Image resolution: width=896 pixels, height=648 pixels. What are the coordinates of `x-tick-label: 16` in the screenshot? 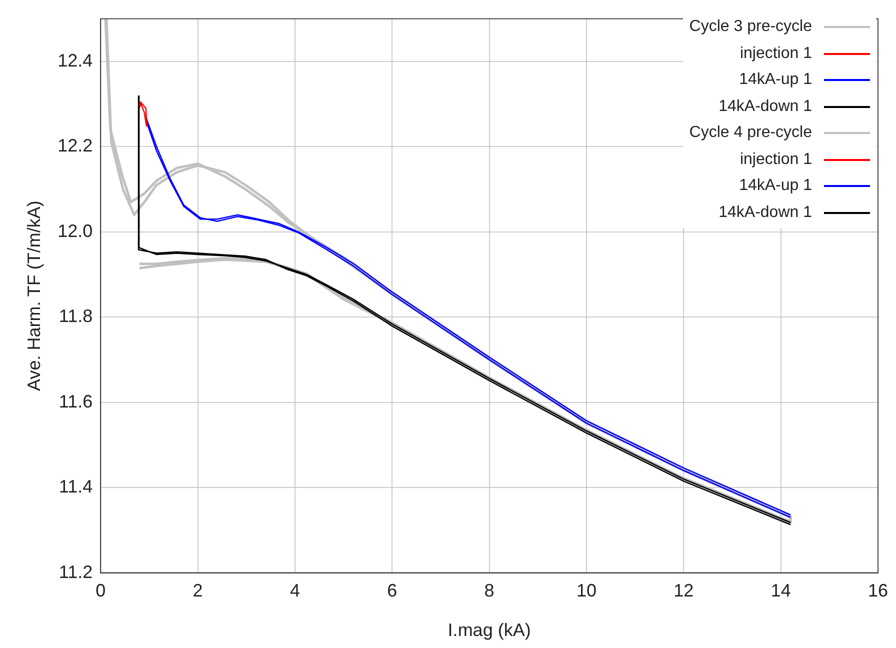 It's located at (878, 590).